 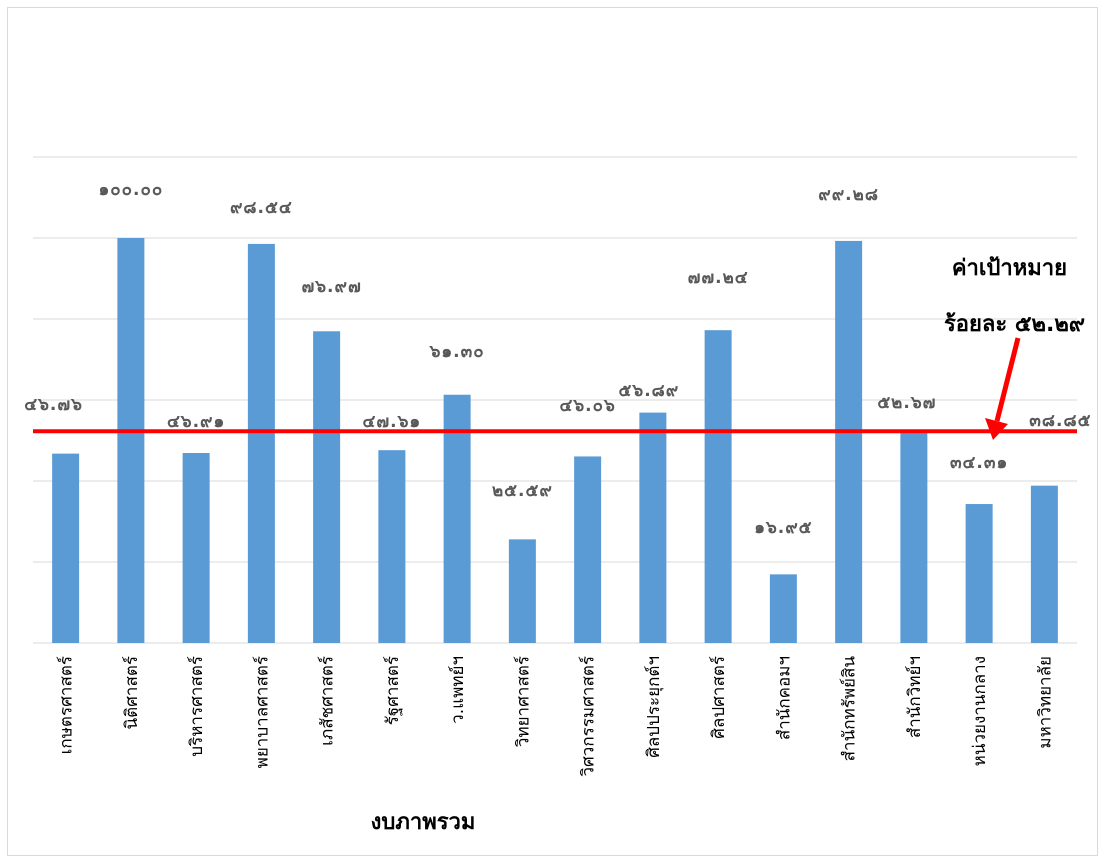 What do you see at coordinates (980, 711) in the screenshot?
I see `category-label-15: หน่วยงานกลาง` at bounding box center [980, 711].